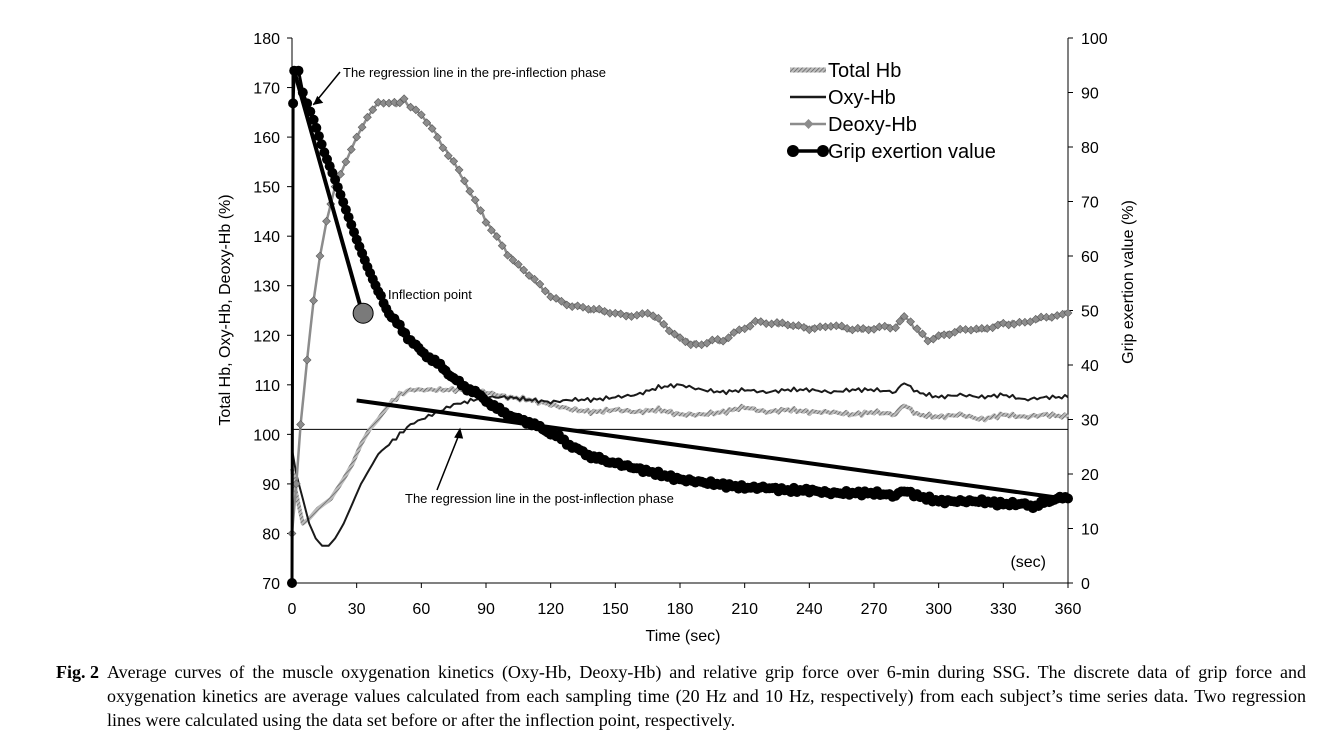 The height and width of the screenshot is (753, 1320). Describe the element at coordinates (1090, 366) in the screenshot. I see `y-right-tick-label: 40` at that location.